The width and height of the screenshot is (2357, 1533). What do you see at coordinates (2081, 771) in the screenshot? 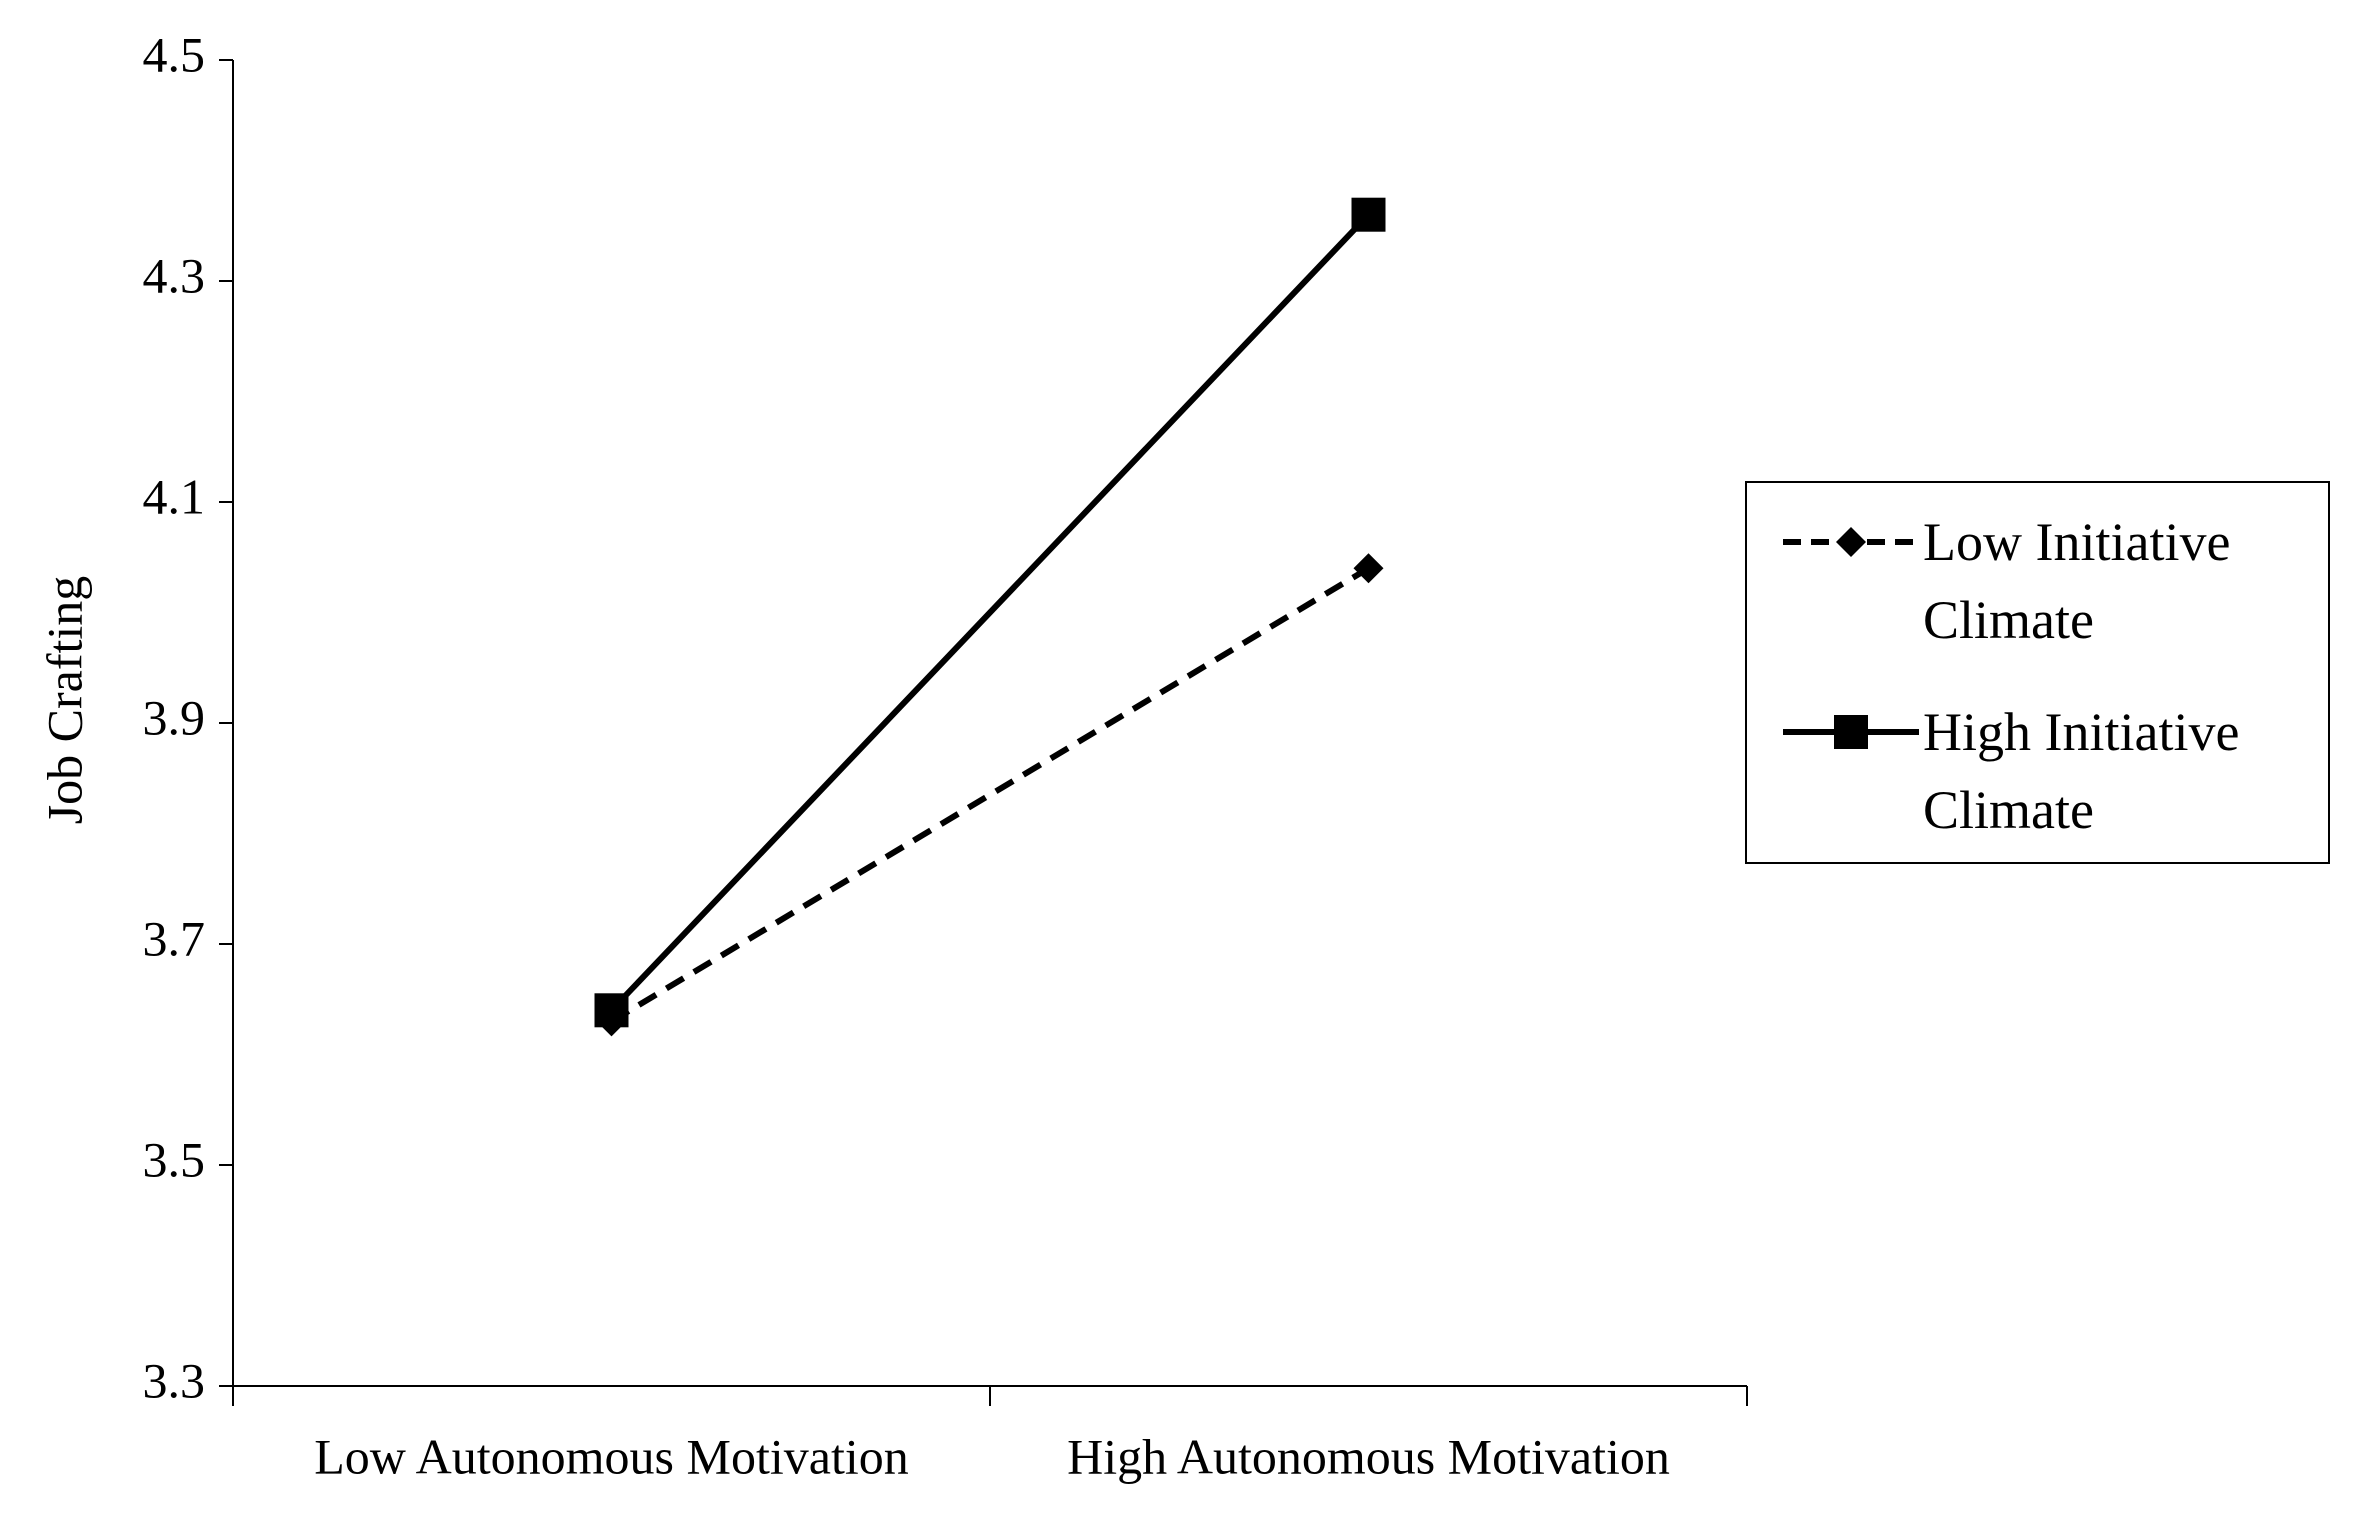
I see `legend-label: High Initiative Climate` at bounding box center [2081, 771].